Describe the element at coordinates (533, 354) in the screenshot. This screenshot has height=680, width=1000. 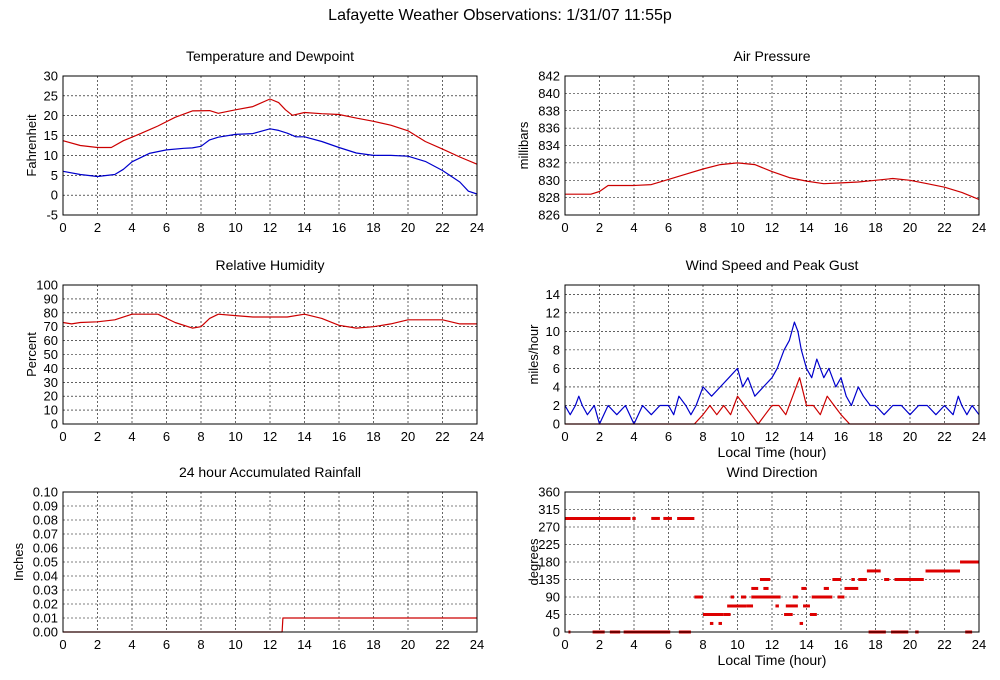
I see `wind-ylabel: miles/hour` at that location.